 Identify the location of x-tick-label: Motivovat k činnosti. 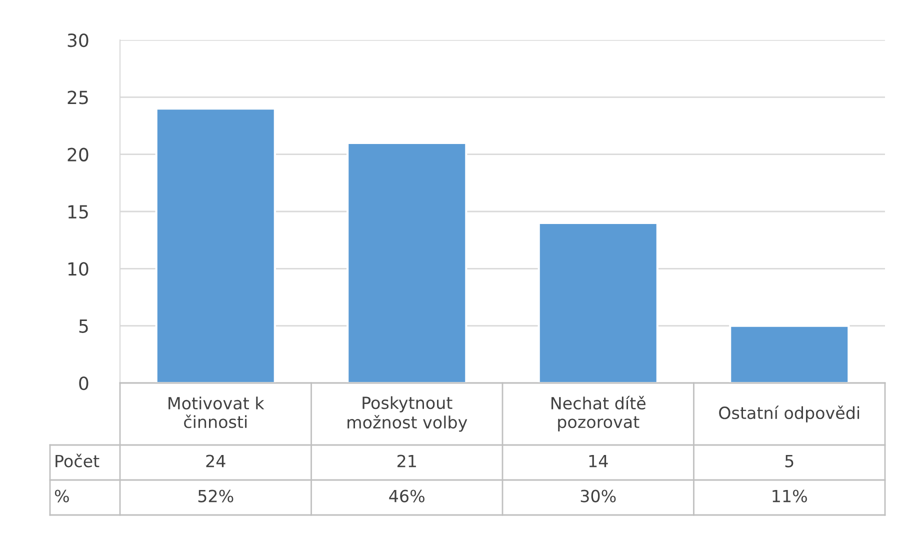
(216, 412).